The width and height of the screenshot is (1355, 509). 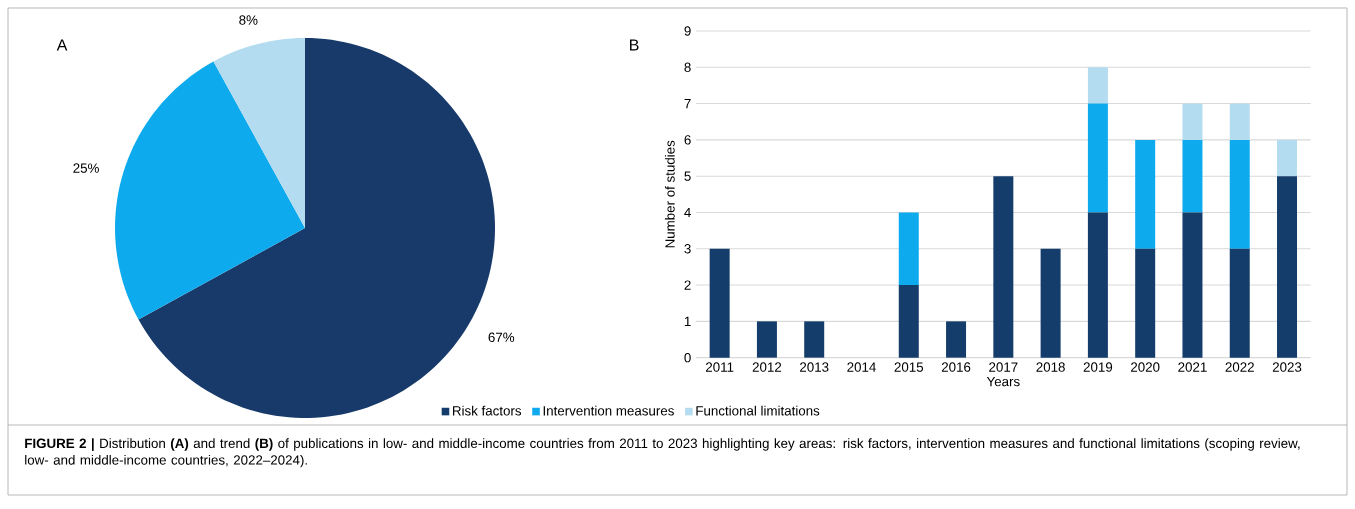 I want to click on y-tick-label: 3, so click(x=687, y=249).